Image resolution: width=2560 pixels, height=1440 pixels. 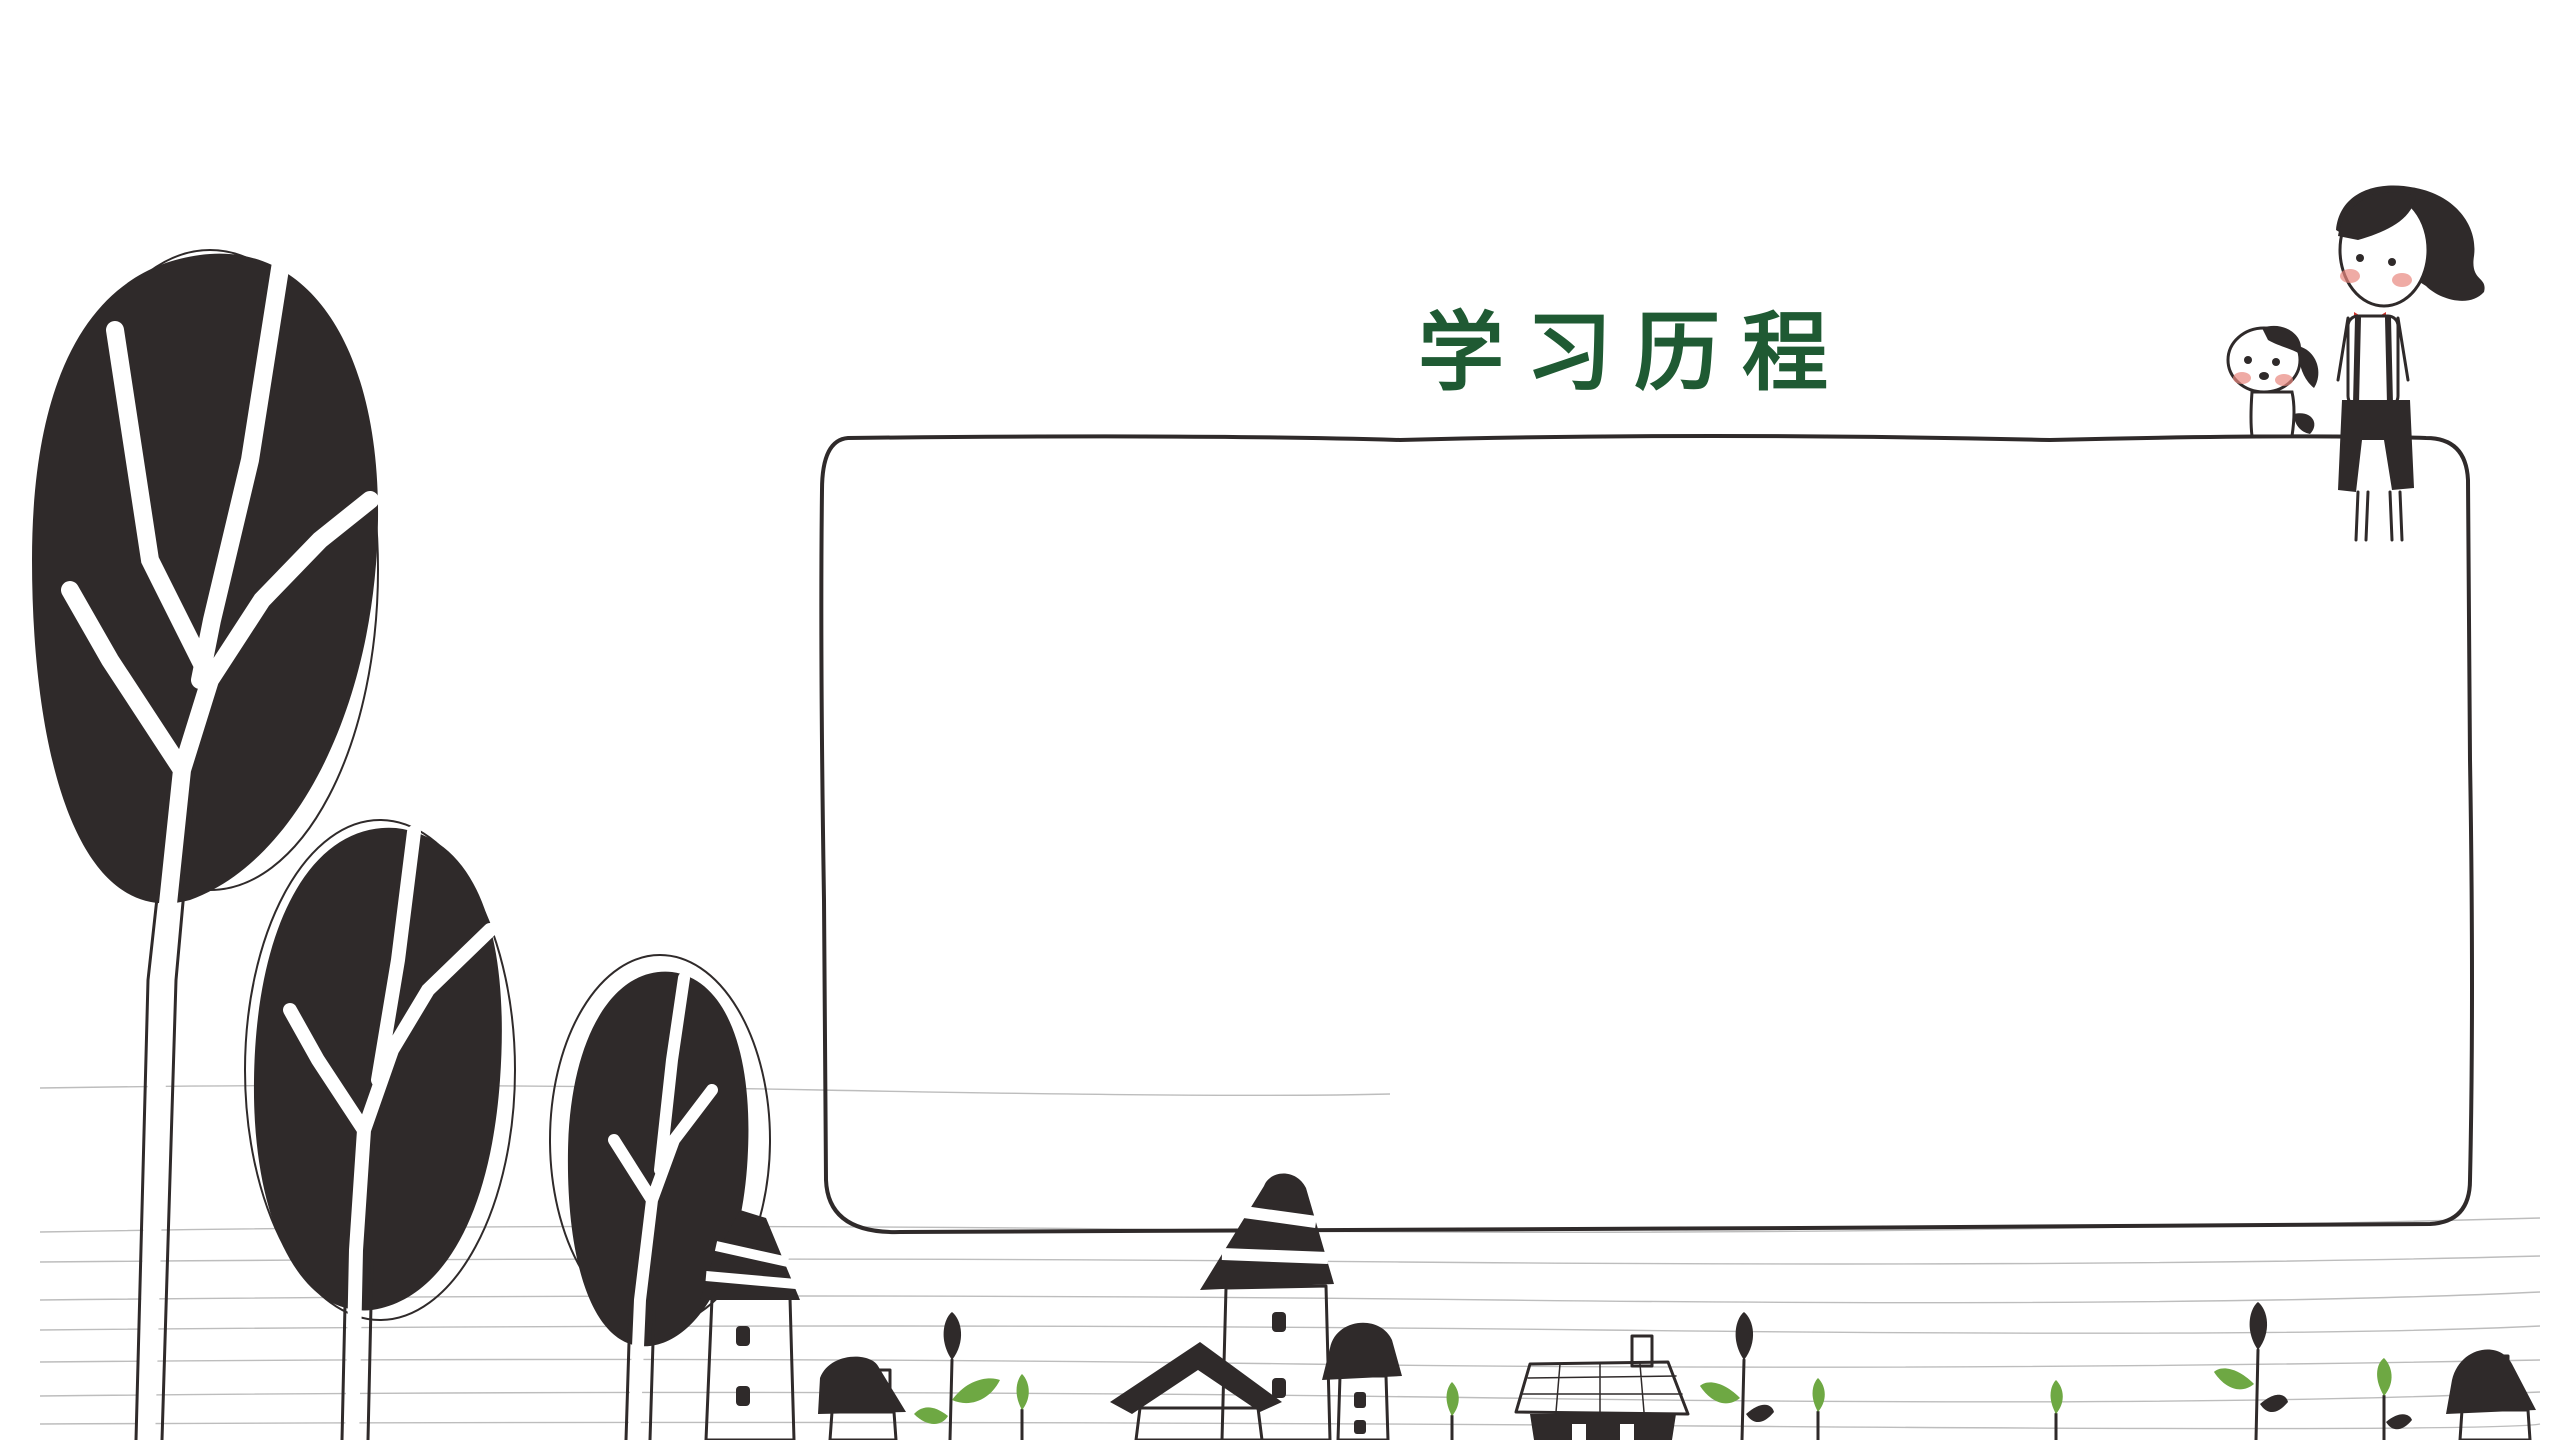 What do you see at coordinates (2410, 363) in the screenshot?
I see `girl-character` at bounding box center [2410, 363].